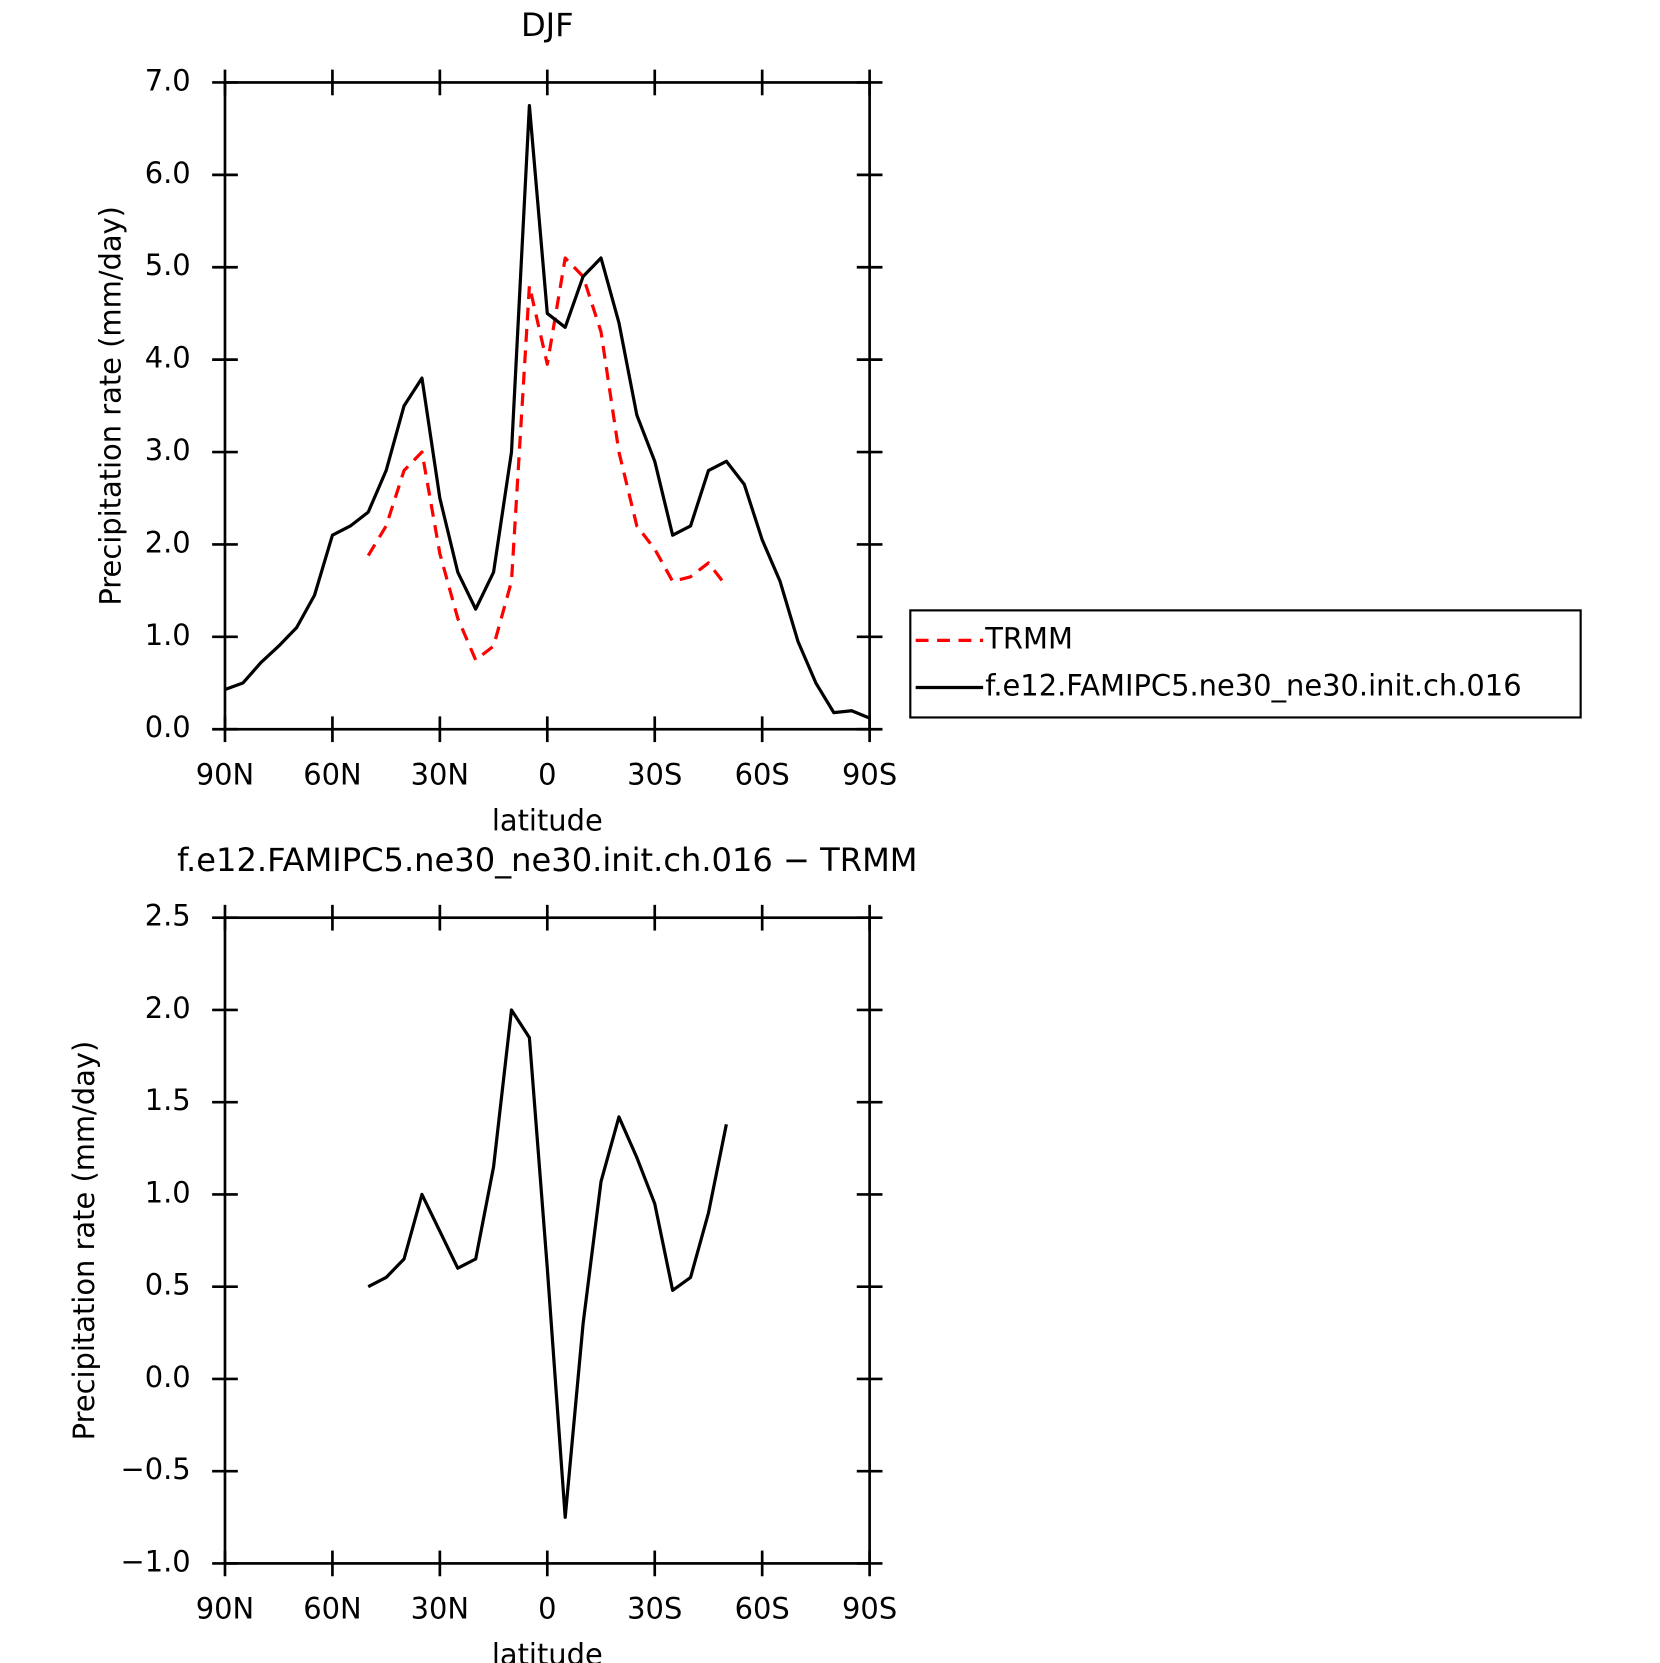 The image size is (1660, 1663). I want to click on y-tick-label: −0.5, so click(156, 1469).